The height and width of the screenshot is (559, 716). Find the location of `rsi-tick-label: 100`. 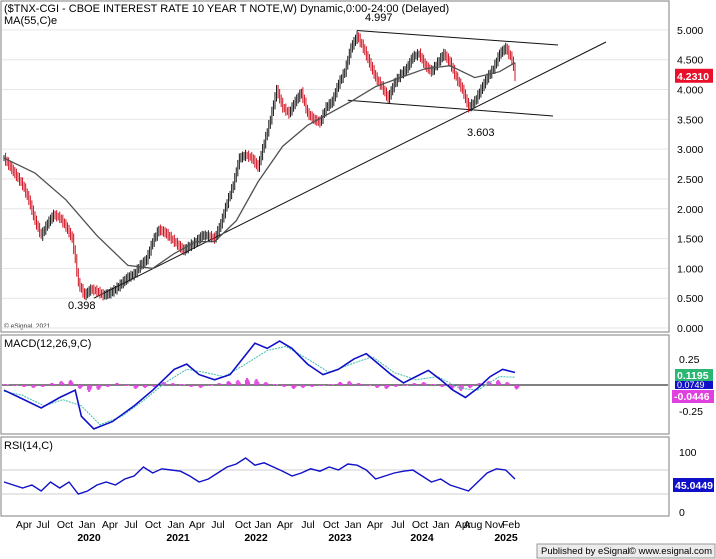

rsi-tick-label: 100 is located at coordinates (688, 453).